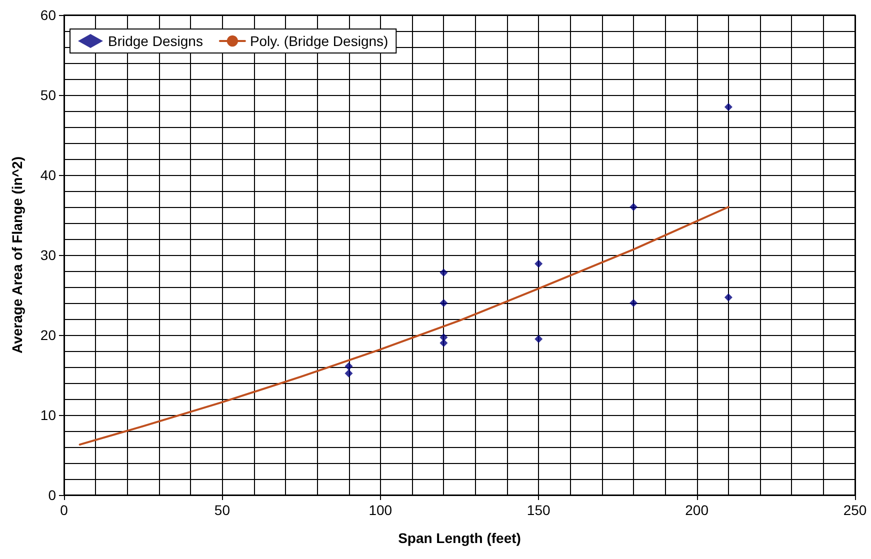  Describe the element at coordinates (855, 510) in the screenshot. I see `x-tick-label: 250` at that location.